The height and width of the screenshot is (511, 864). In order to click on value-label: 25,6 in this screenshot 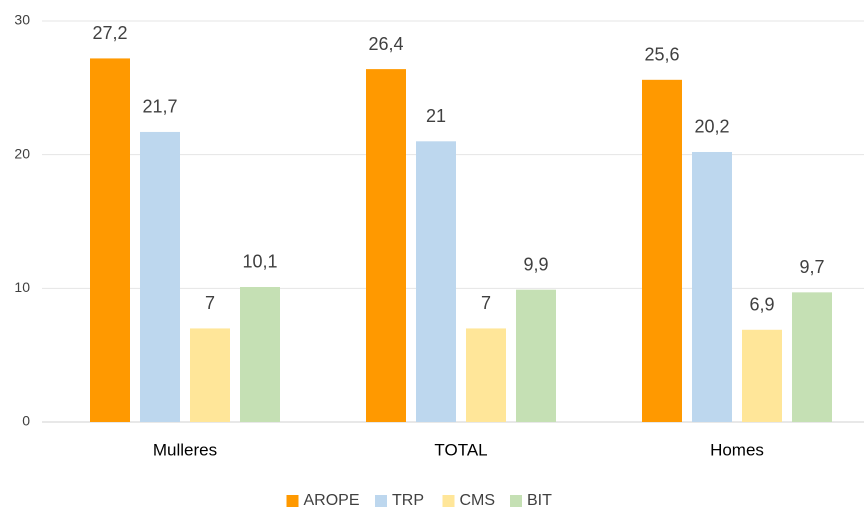, I will do `click(661, 55)`.